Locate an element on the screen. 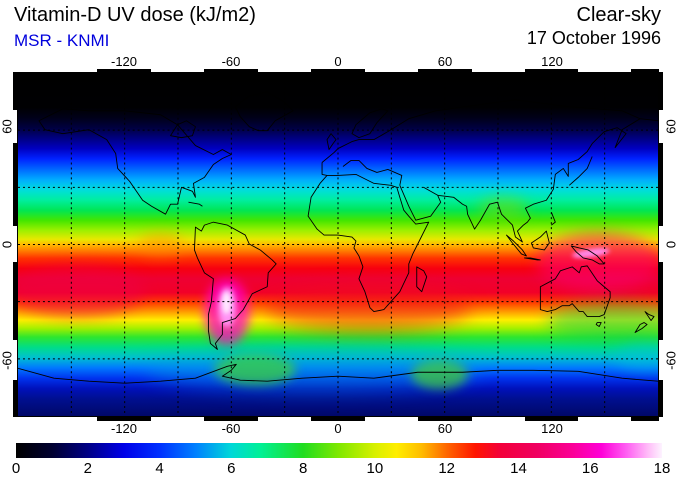 Image resolution: width=678 pixels, height=480 pixels. australia-green-band is located at coordinates (602, 322).